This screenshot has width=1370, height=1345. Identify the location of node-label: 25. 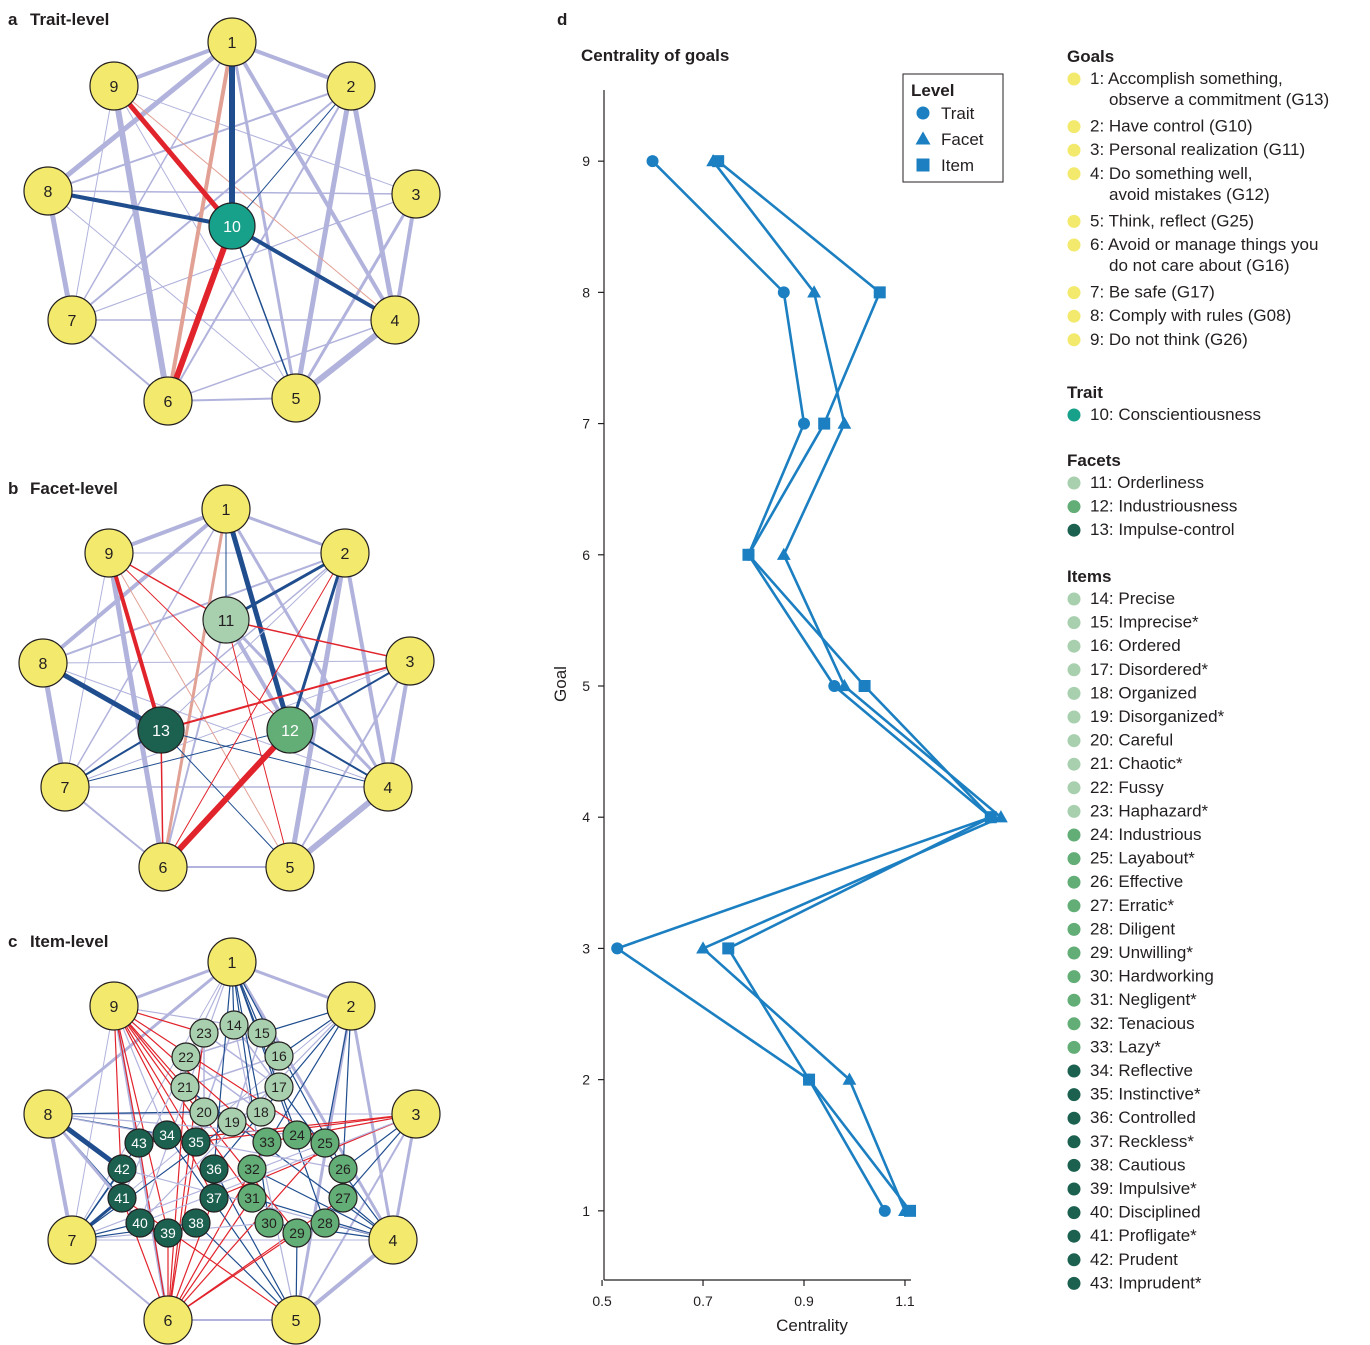
(325, 1143).